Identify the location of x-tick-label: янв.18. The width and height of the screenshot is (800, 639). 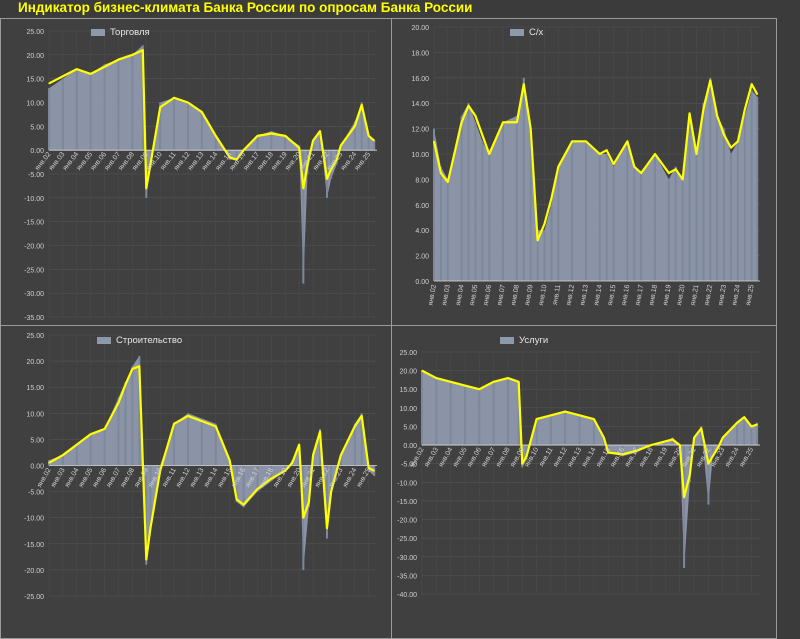
(653, 295).